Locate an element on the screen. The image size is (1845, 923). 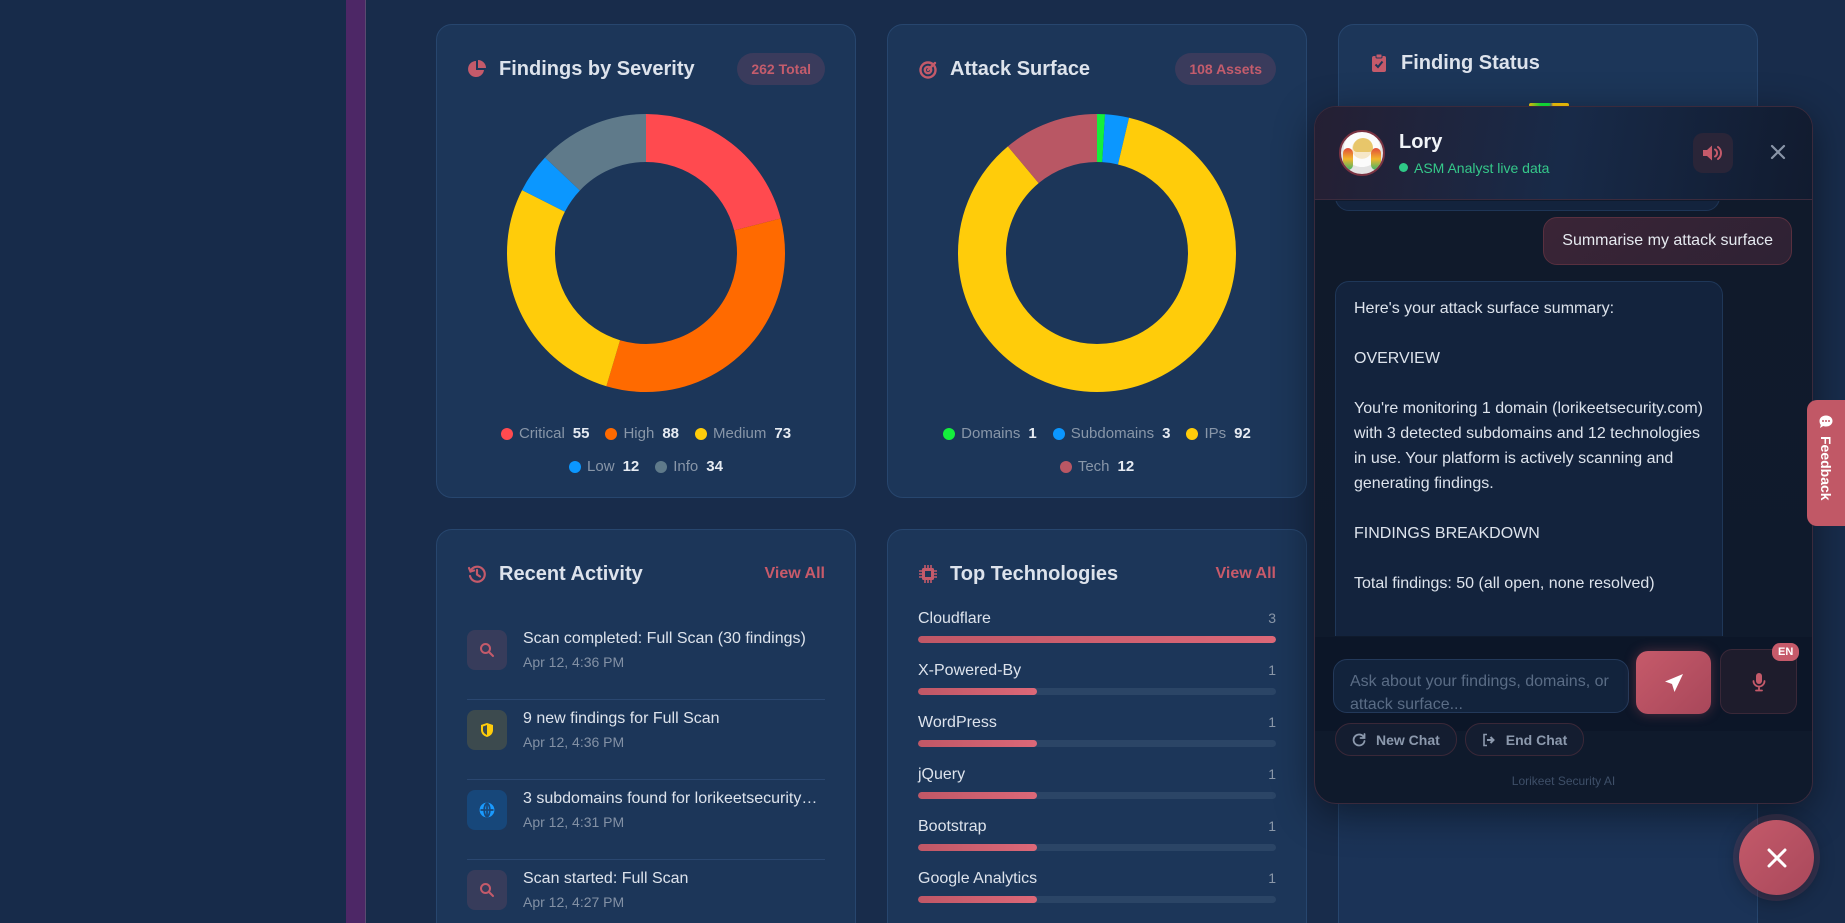
user-message: Summarise my attack surface is located at coordinates (1667, 241).